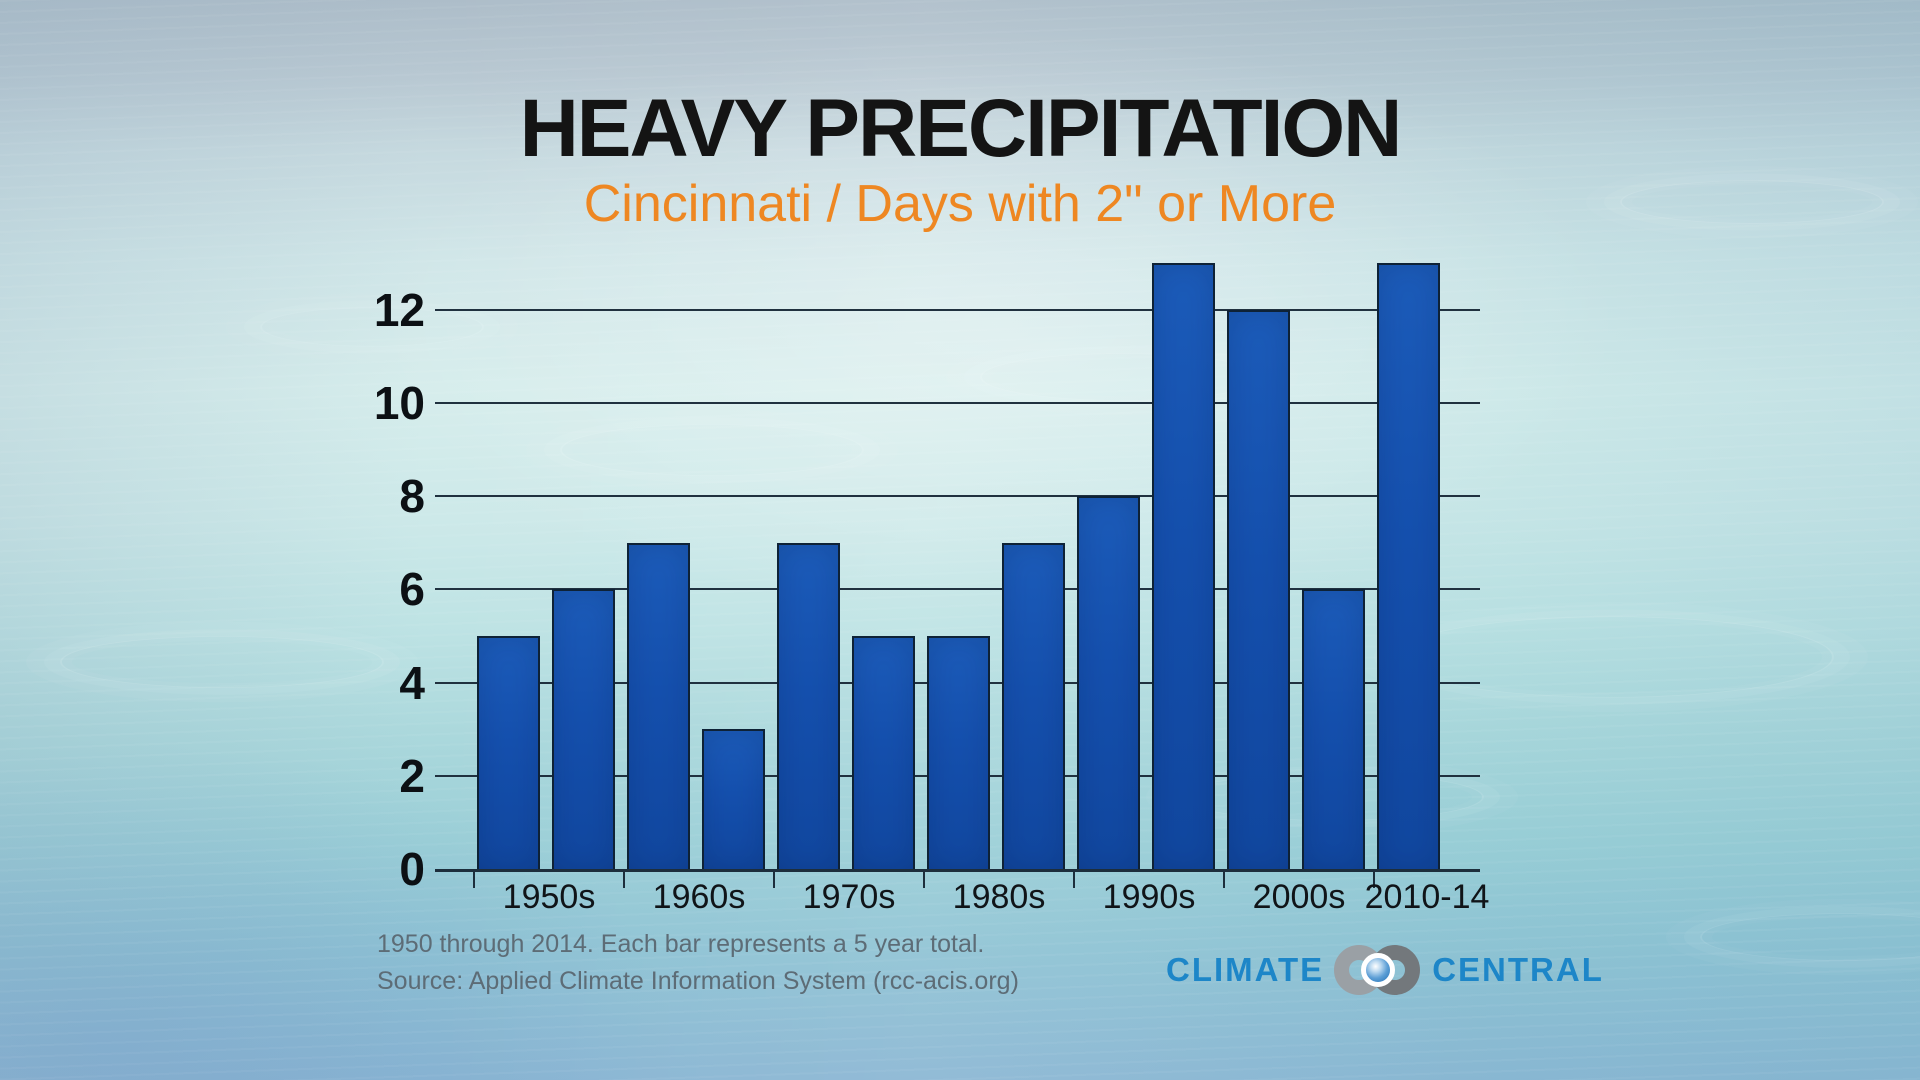 The height and width of the screenshot is (1080, 1920). Describe the element at coordinates (412, 496) in the screenshot. I see `y-axis-label-8: 8` at that location.